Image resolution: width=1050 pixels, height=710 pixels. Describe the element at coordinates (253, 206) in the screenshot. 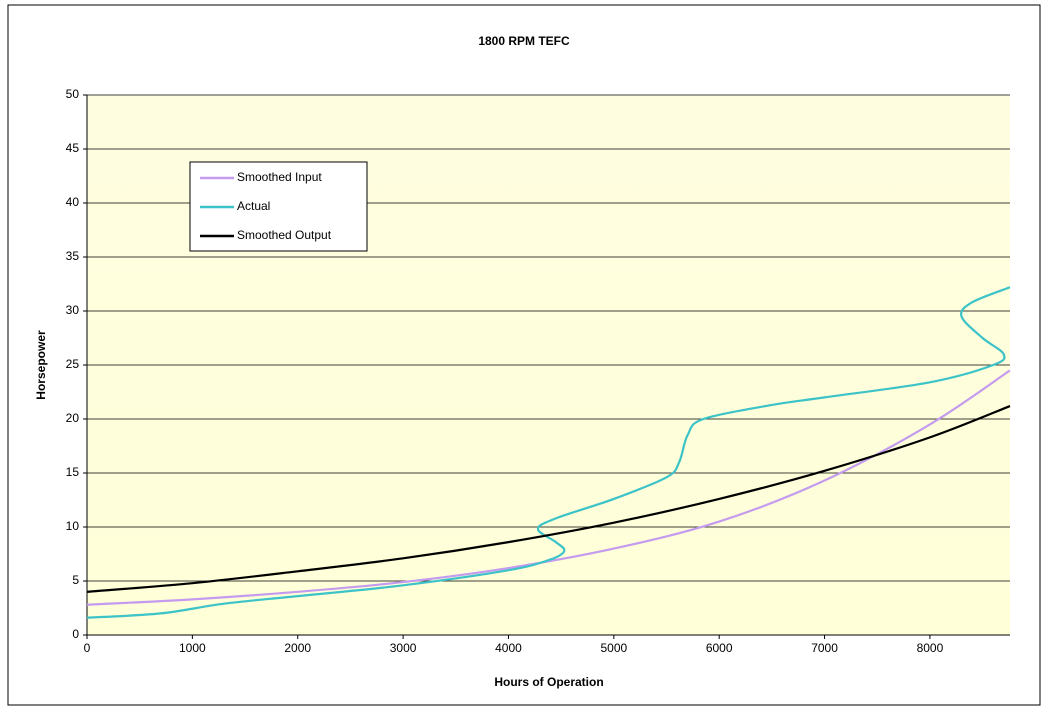

I see `legend-label: Actual` at that location.